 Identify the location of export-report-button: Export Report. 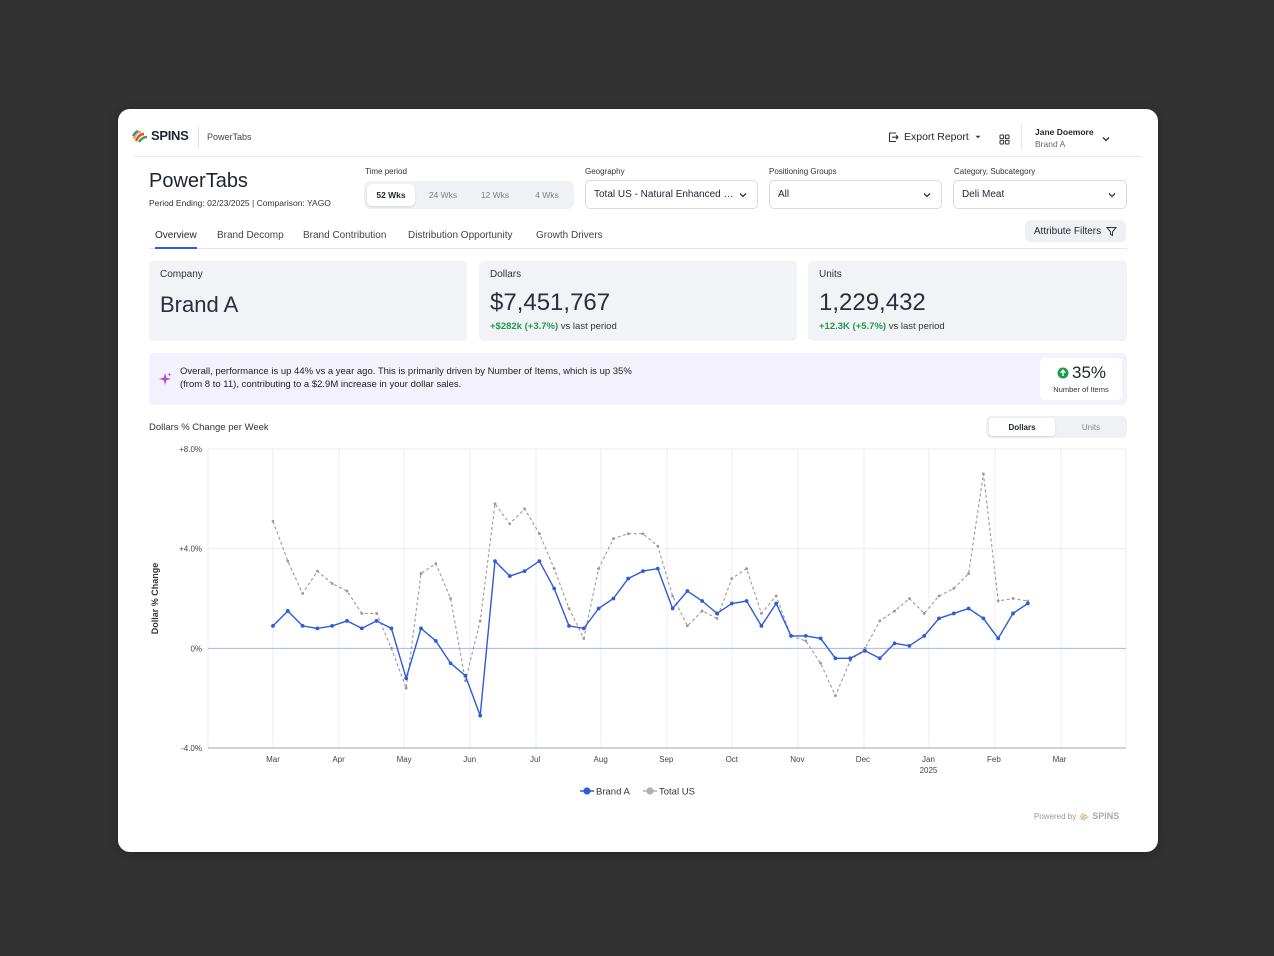
(935, 137).